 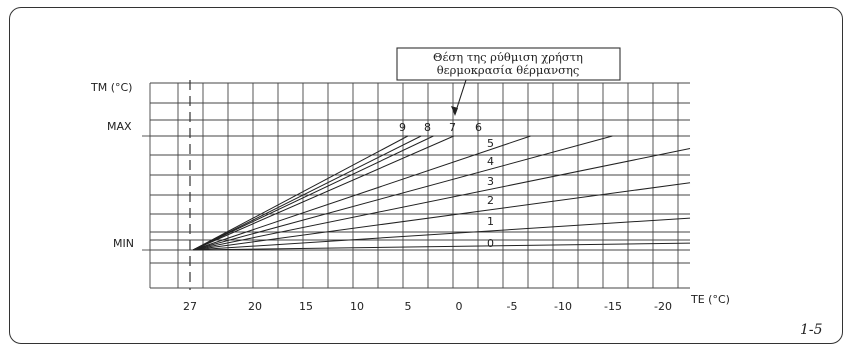 What do you see at coordinates (446, 185) in the screenshot?
I see `curve-labels: 0 1 2 3 4 56 7 8 9` at bounding box center [446, 185].